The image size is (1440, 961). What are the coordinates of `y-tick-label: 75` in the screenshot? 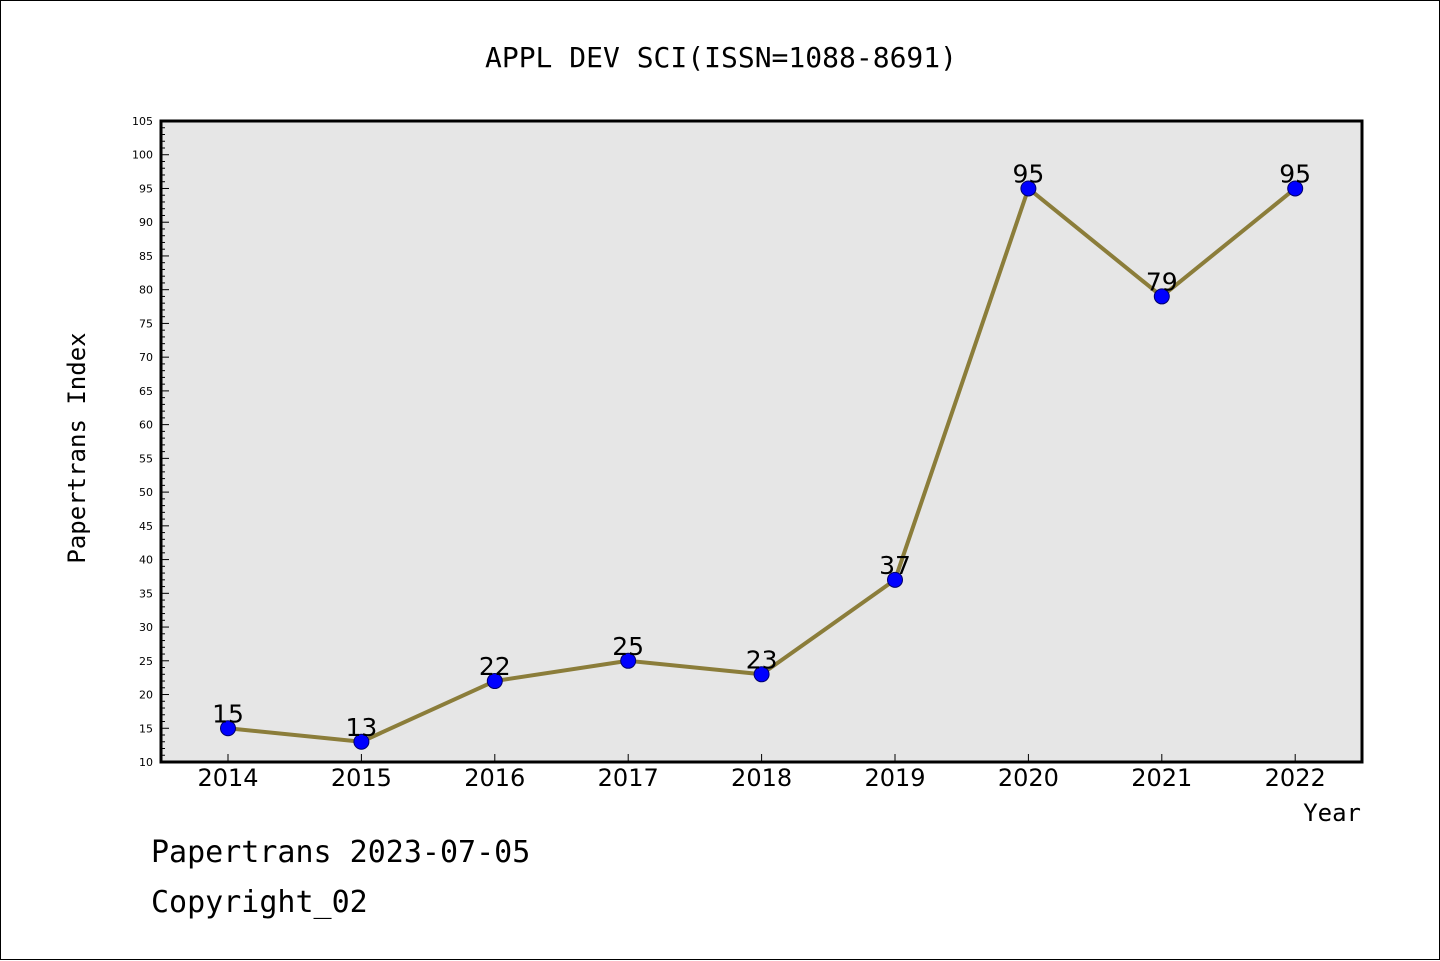 It's located at (146, 323).